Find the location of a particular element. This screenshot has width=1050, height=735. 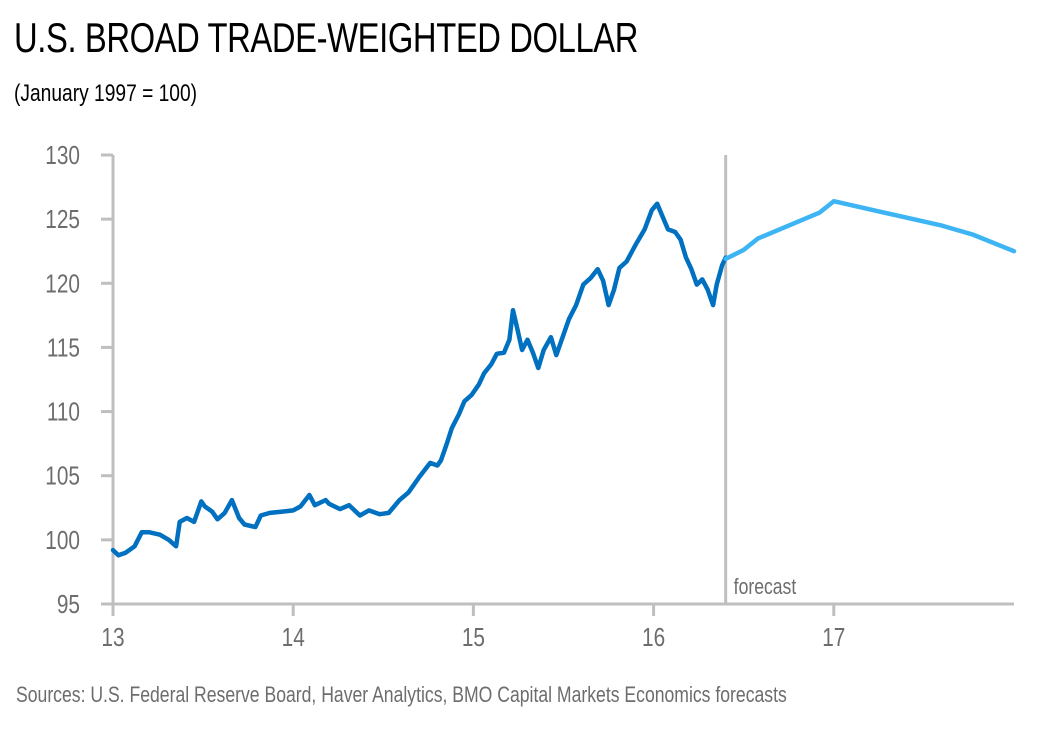

y-tick-label: 115 is located at coordinates (63, 347).